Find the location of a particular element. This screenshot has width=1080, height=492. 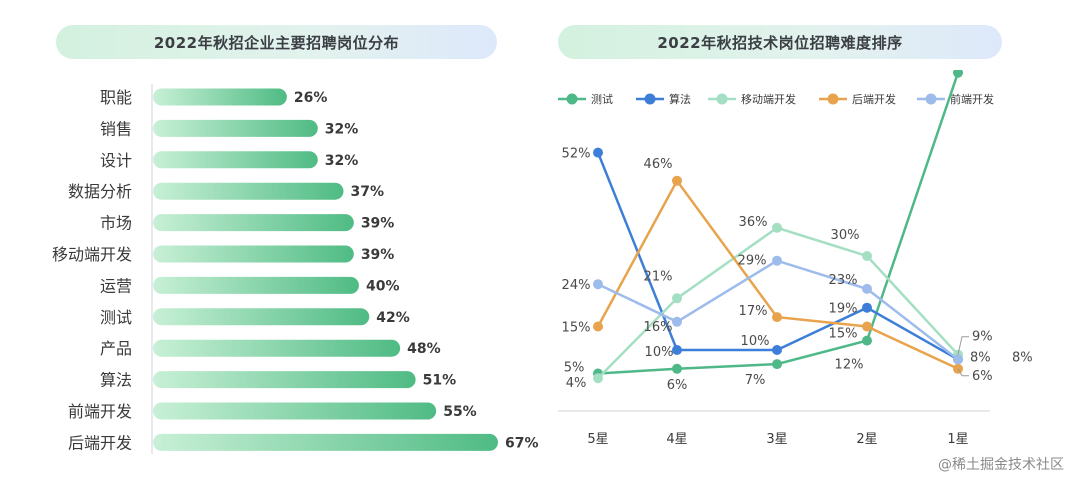

bar-category-label: 数据分析 is located at coordinates (100, 191).